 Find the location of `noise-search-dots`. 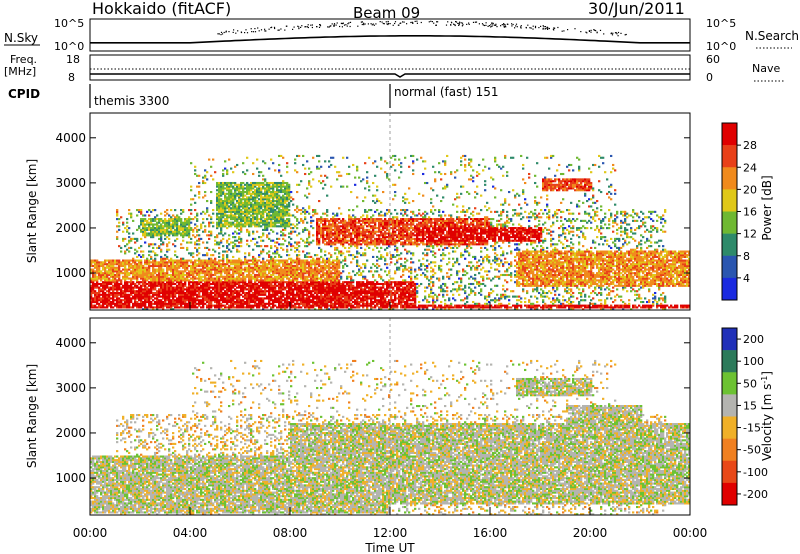

noise-search-dots is located at coordinates (422, 28).